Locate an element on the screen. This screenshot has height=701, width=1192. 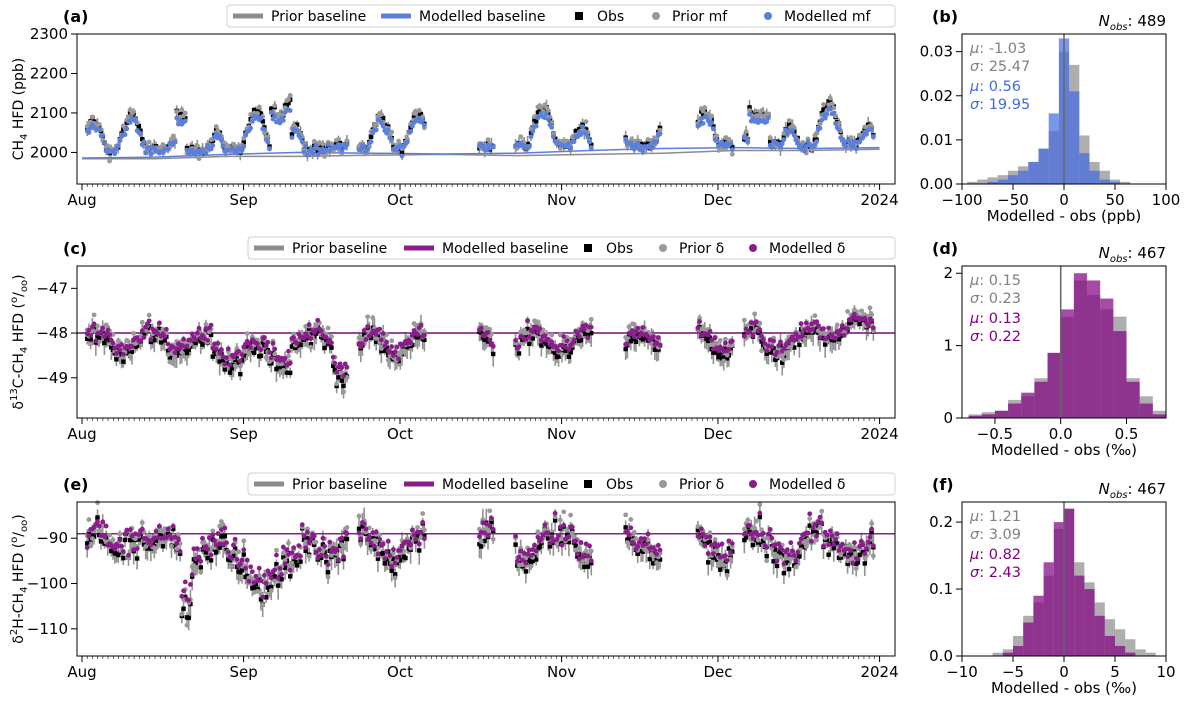
x-tick-label: Aug is located at coordinates (81, 434).